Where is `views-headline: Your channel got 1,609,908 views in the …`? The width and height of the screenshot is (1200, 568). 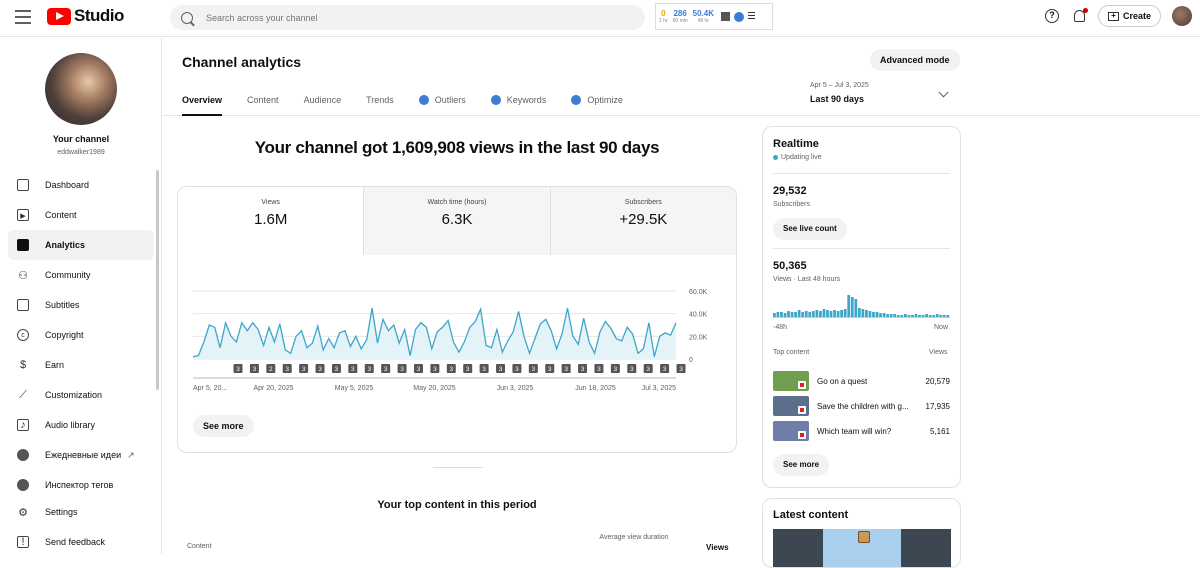 views-headline: Your channel got 1,609,908 views in the … is located at coordinates (457, 148).